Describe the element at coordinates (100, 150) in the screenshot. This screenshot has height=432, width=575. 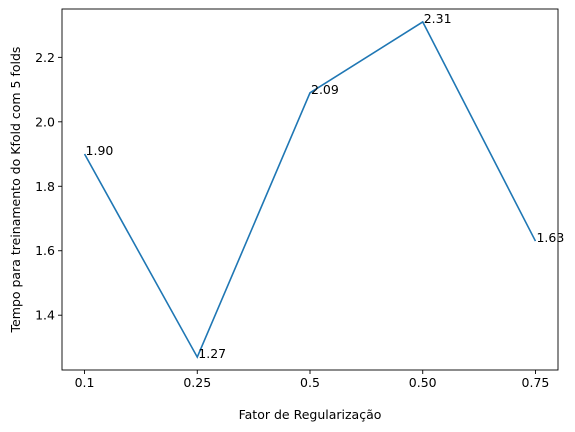
I see `data-label: 1.90` at that location.